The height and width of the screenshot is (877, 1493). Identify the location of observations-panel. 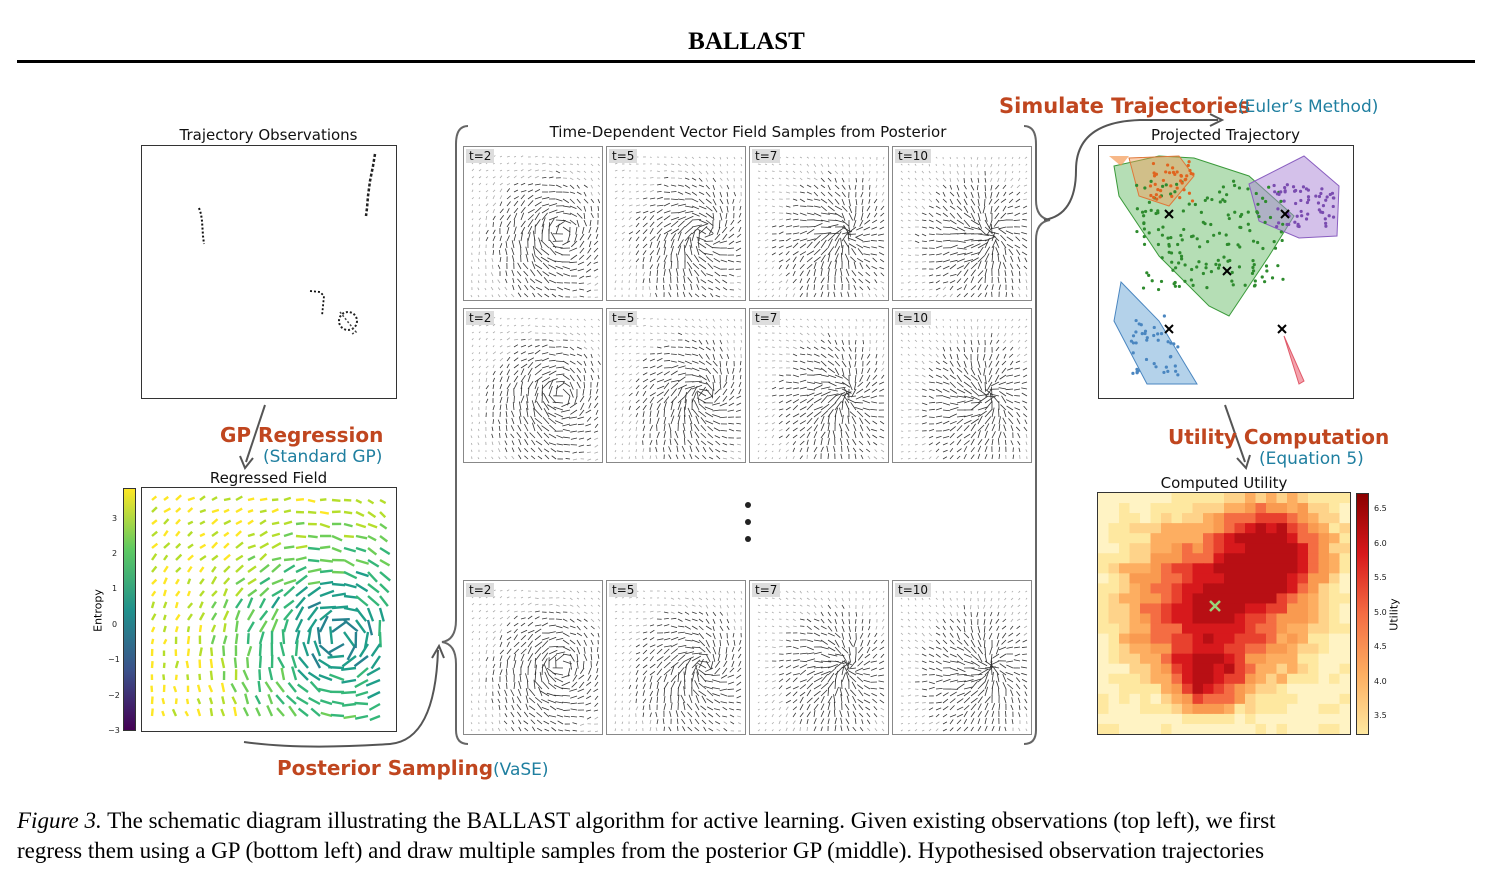
(269, 272).